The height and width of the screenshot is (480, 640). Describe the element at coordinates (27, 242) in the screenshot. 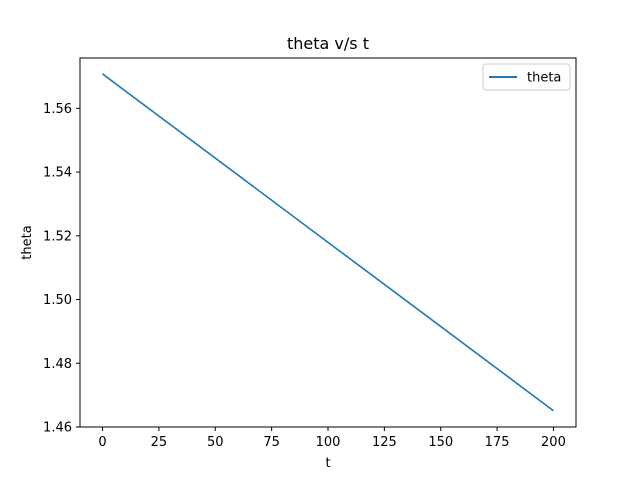

I see `y-axis-label: theta` at that location.